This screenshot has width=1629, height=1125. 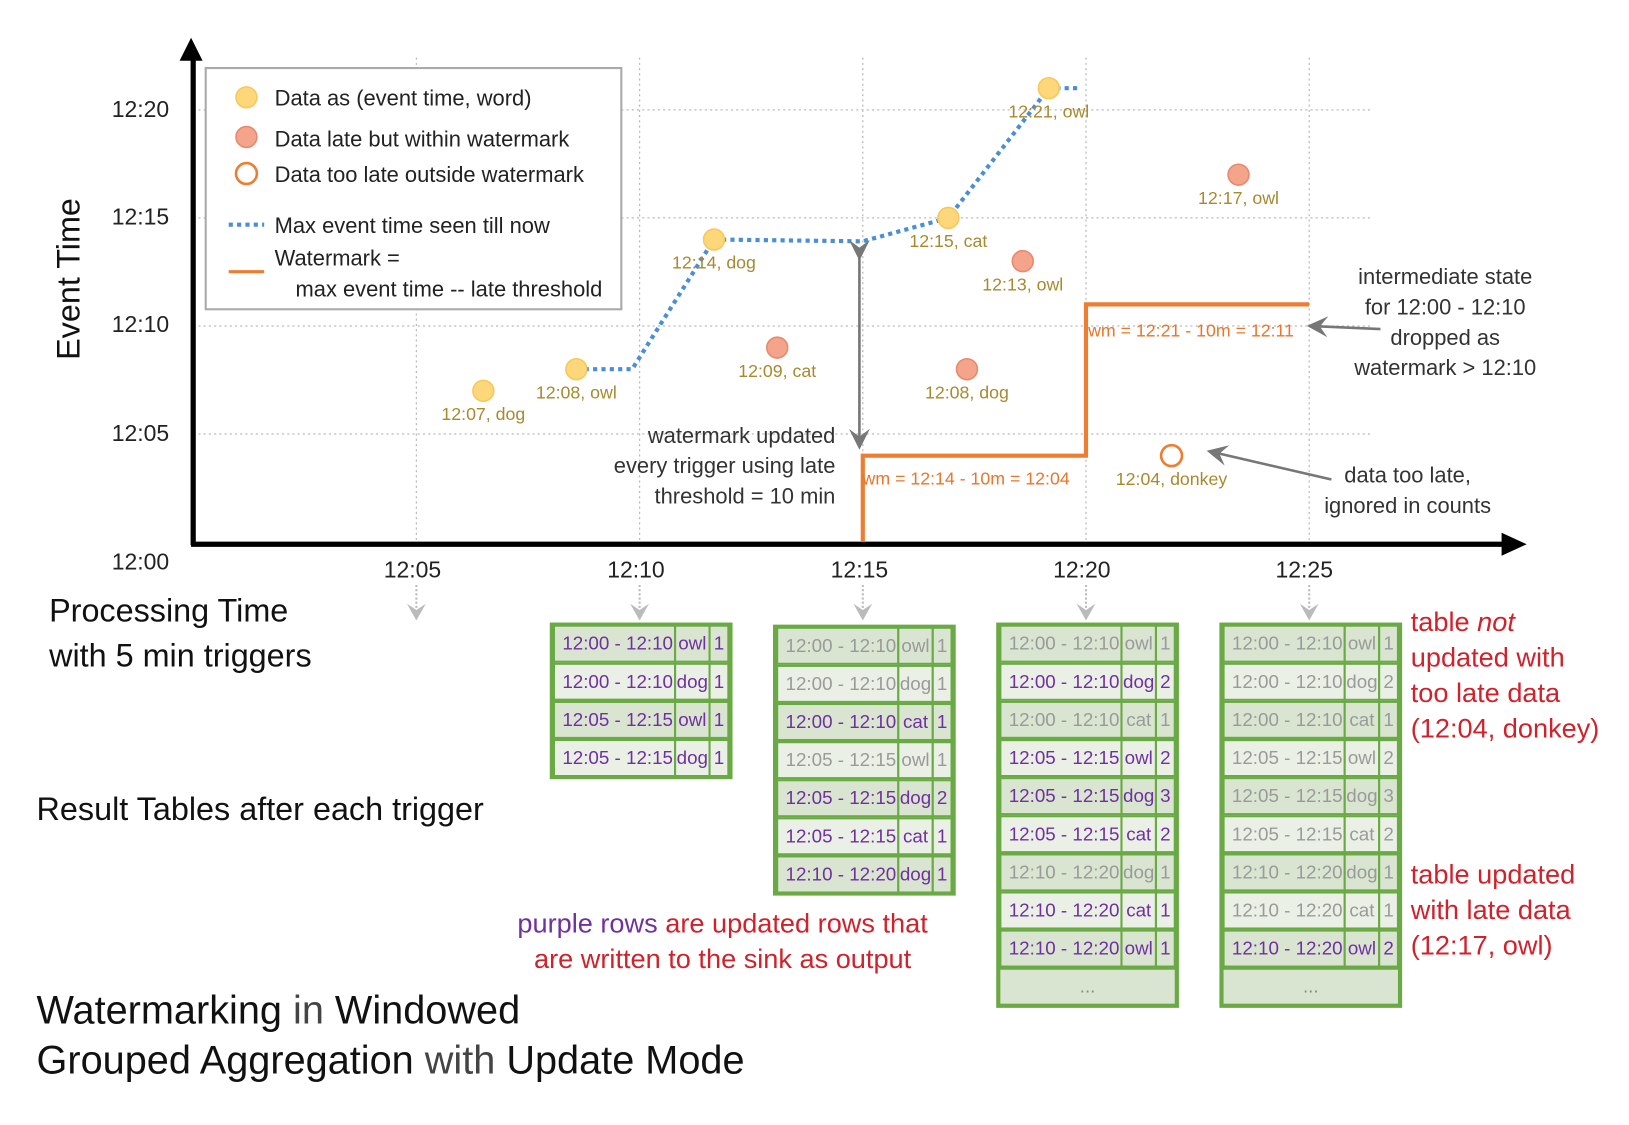 I want to click on watermark-line, so click(x=1085, y=422).